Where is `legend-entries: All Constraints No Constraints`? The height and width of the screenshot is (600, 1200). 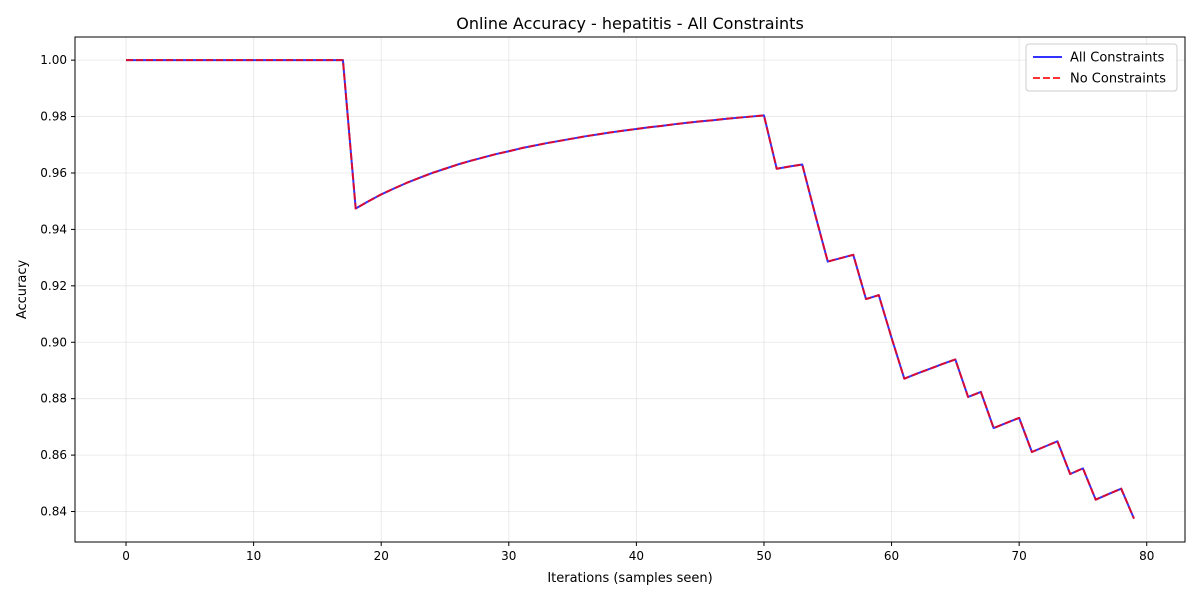
legend-entries: All Constraints No Constraints is located at coordinates (1099, 69).